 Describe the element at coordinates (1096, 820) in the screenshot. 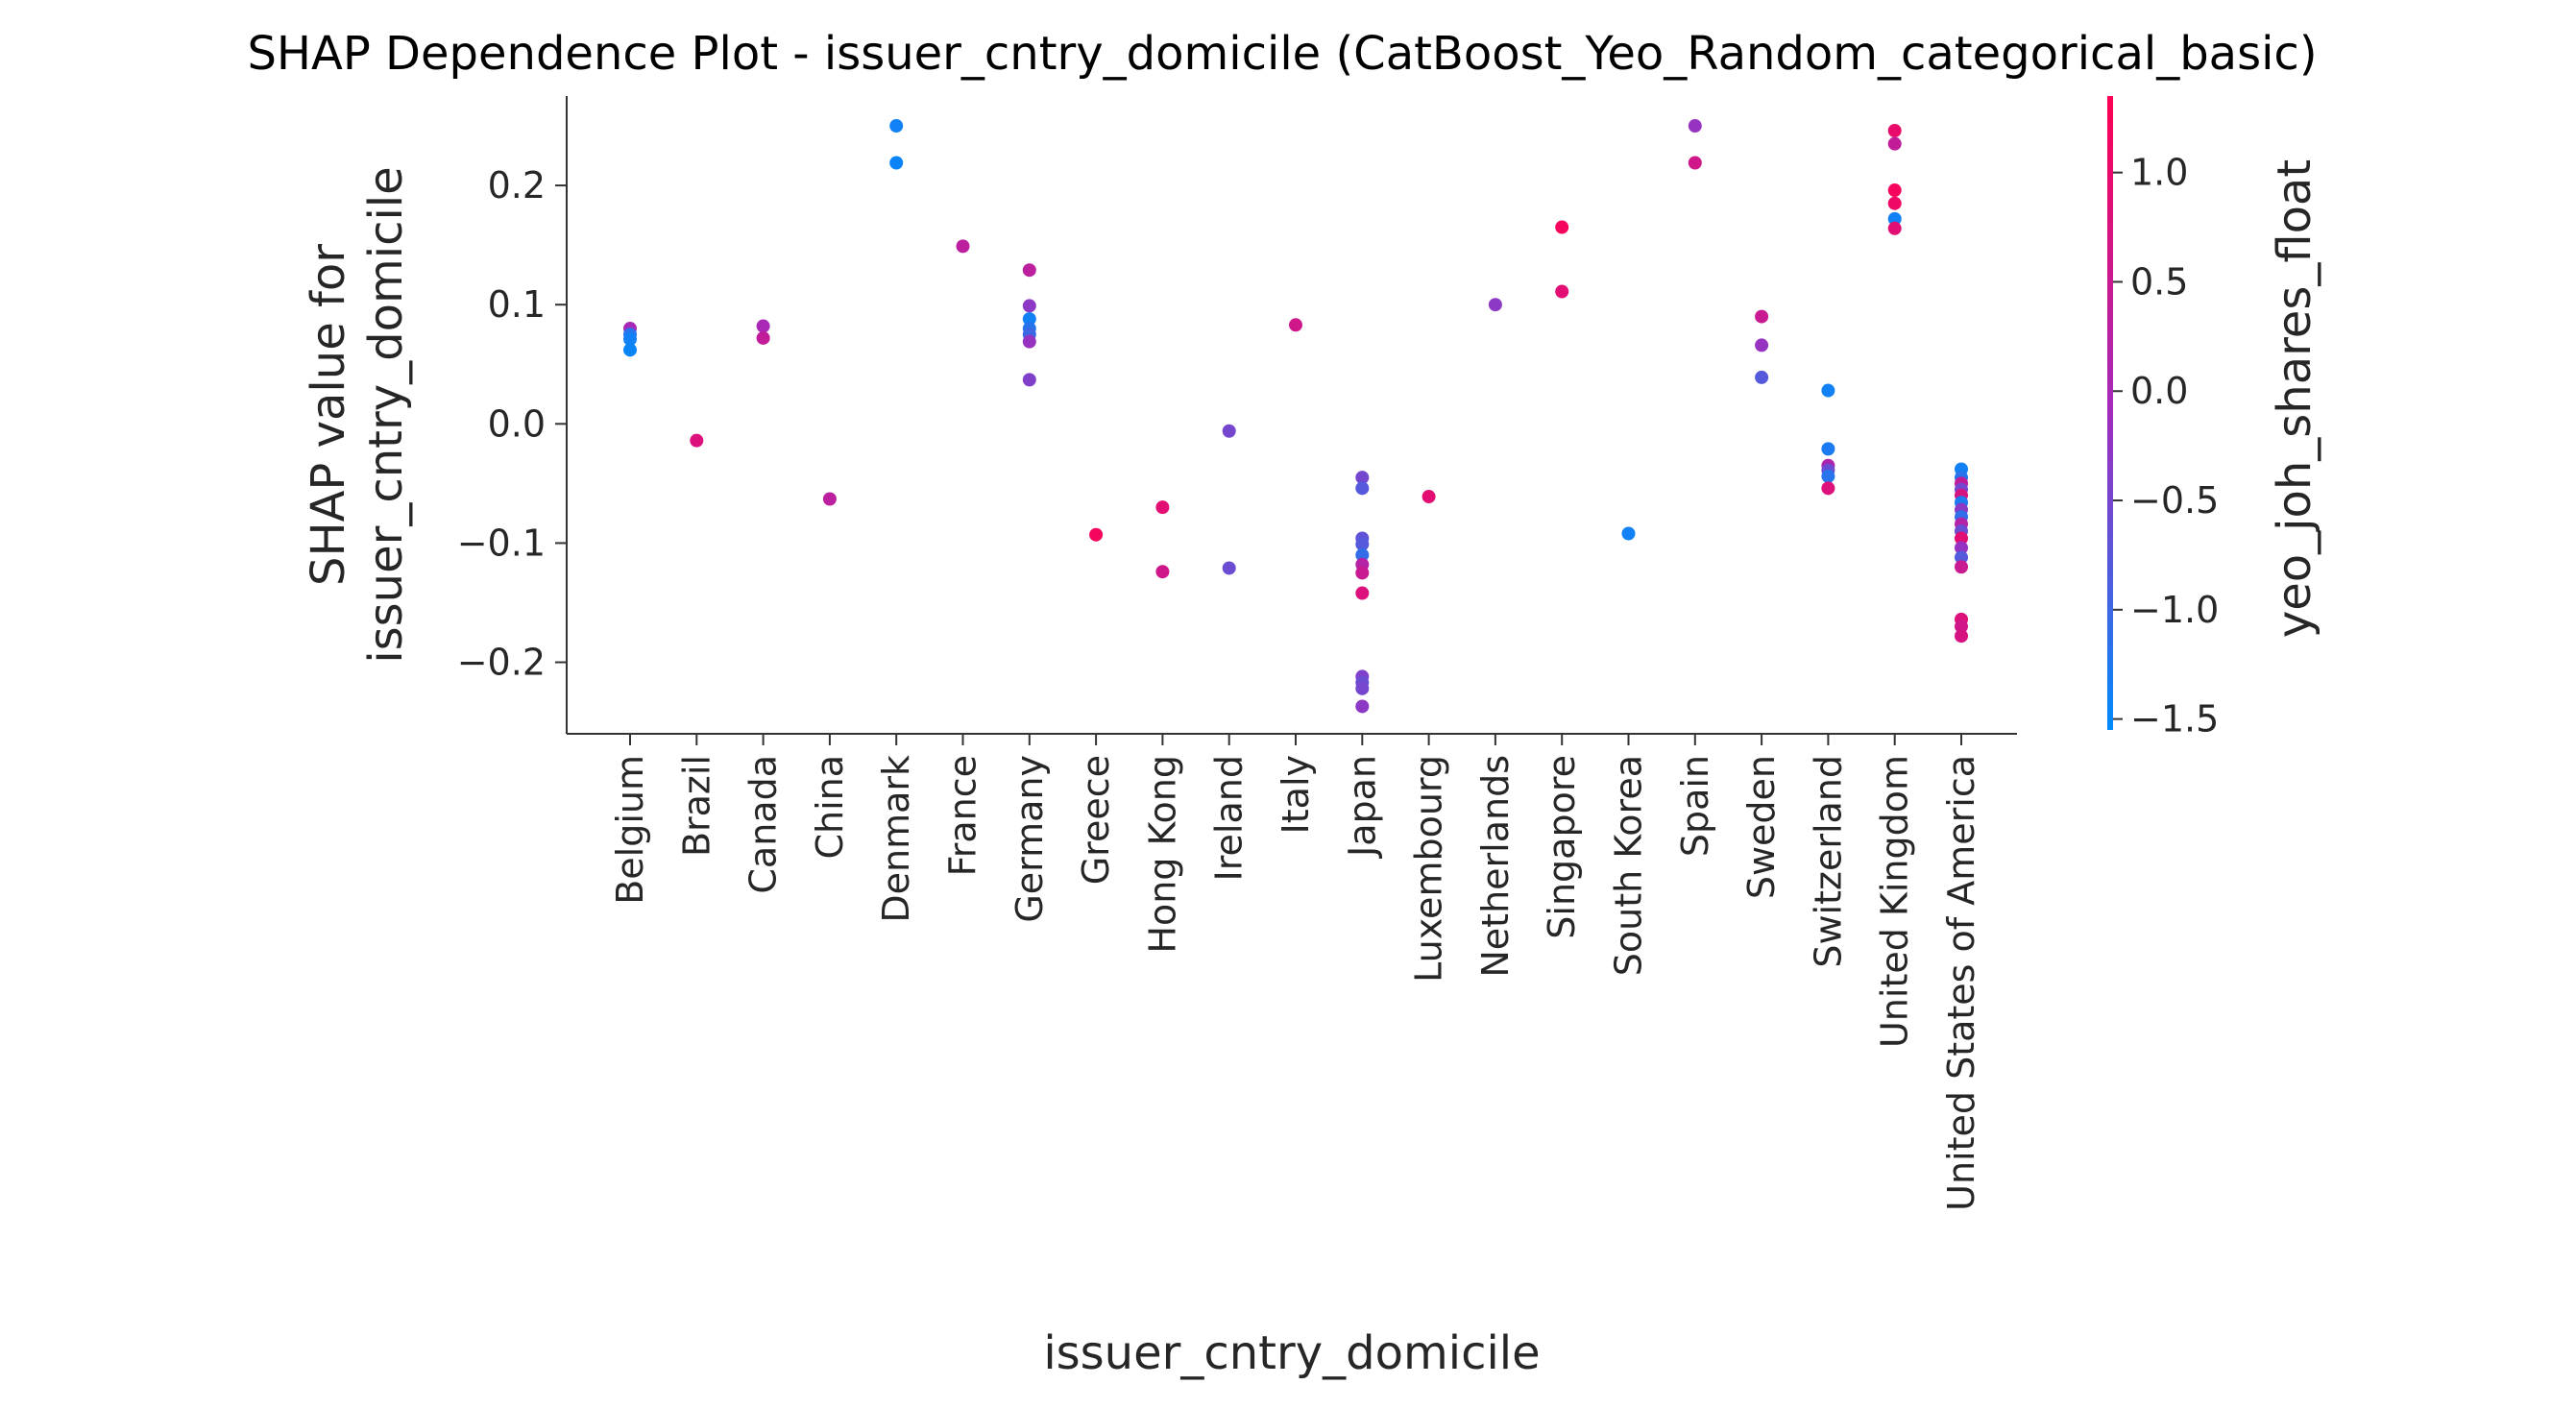

I see `x-tick-label: Greece` at that location.